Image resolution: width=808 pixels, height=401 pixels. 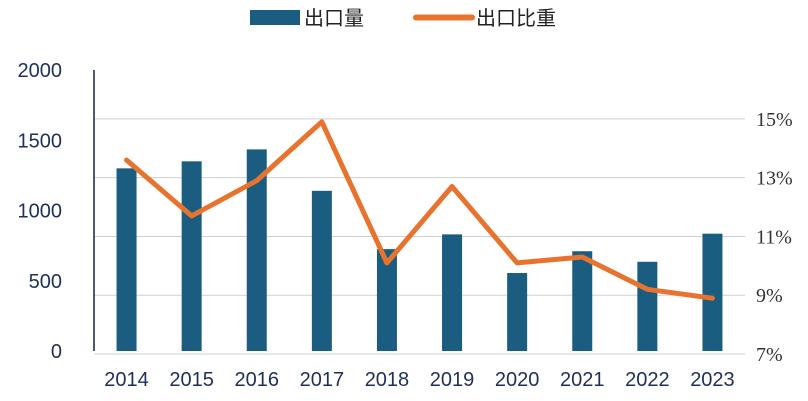 I want to click on x-tick-2015: 2015, so click(x=191, y=380).